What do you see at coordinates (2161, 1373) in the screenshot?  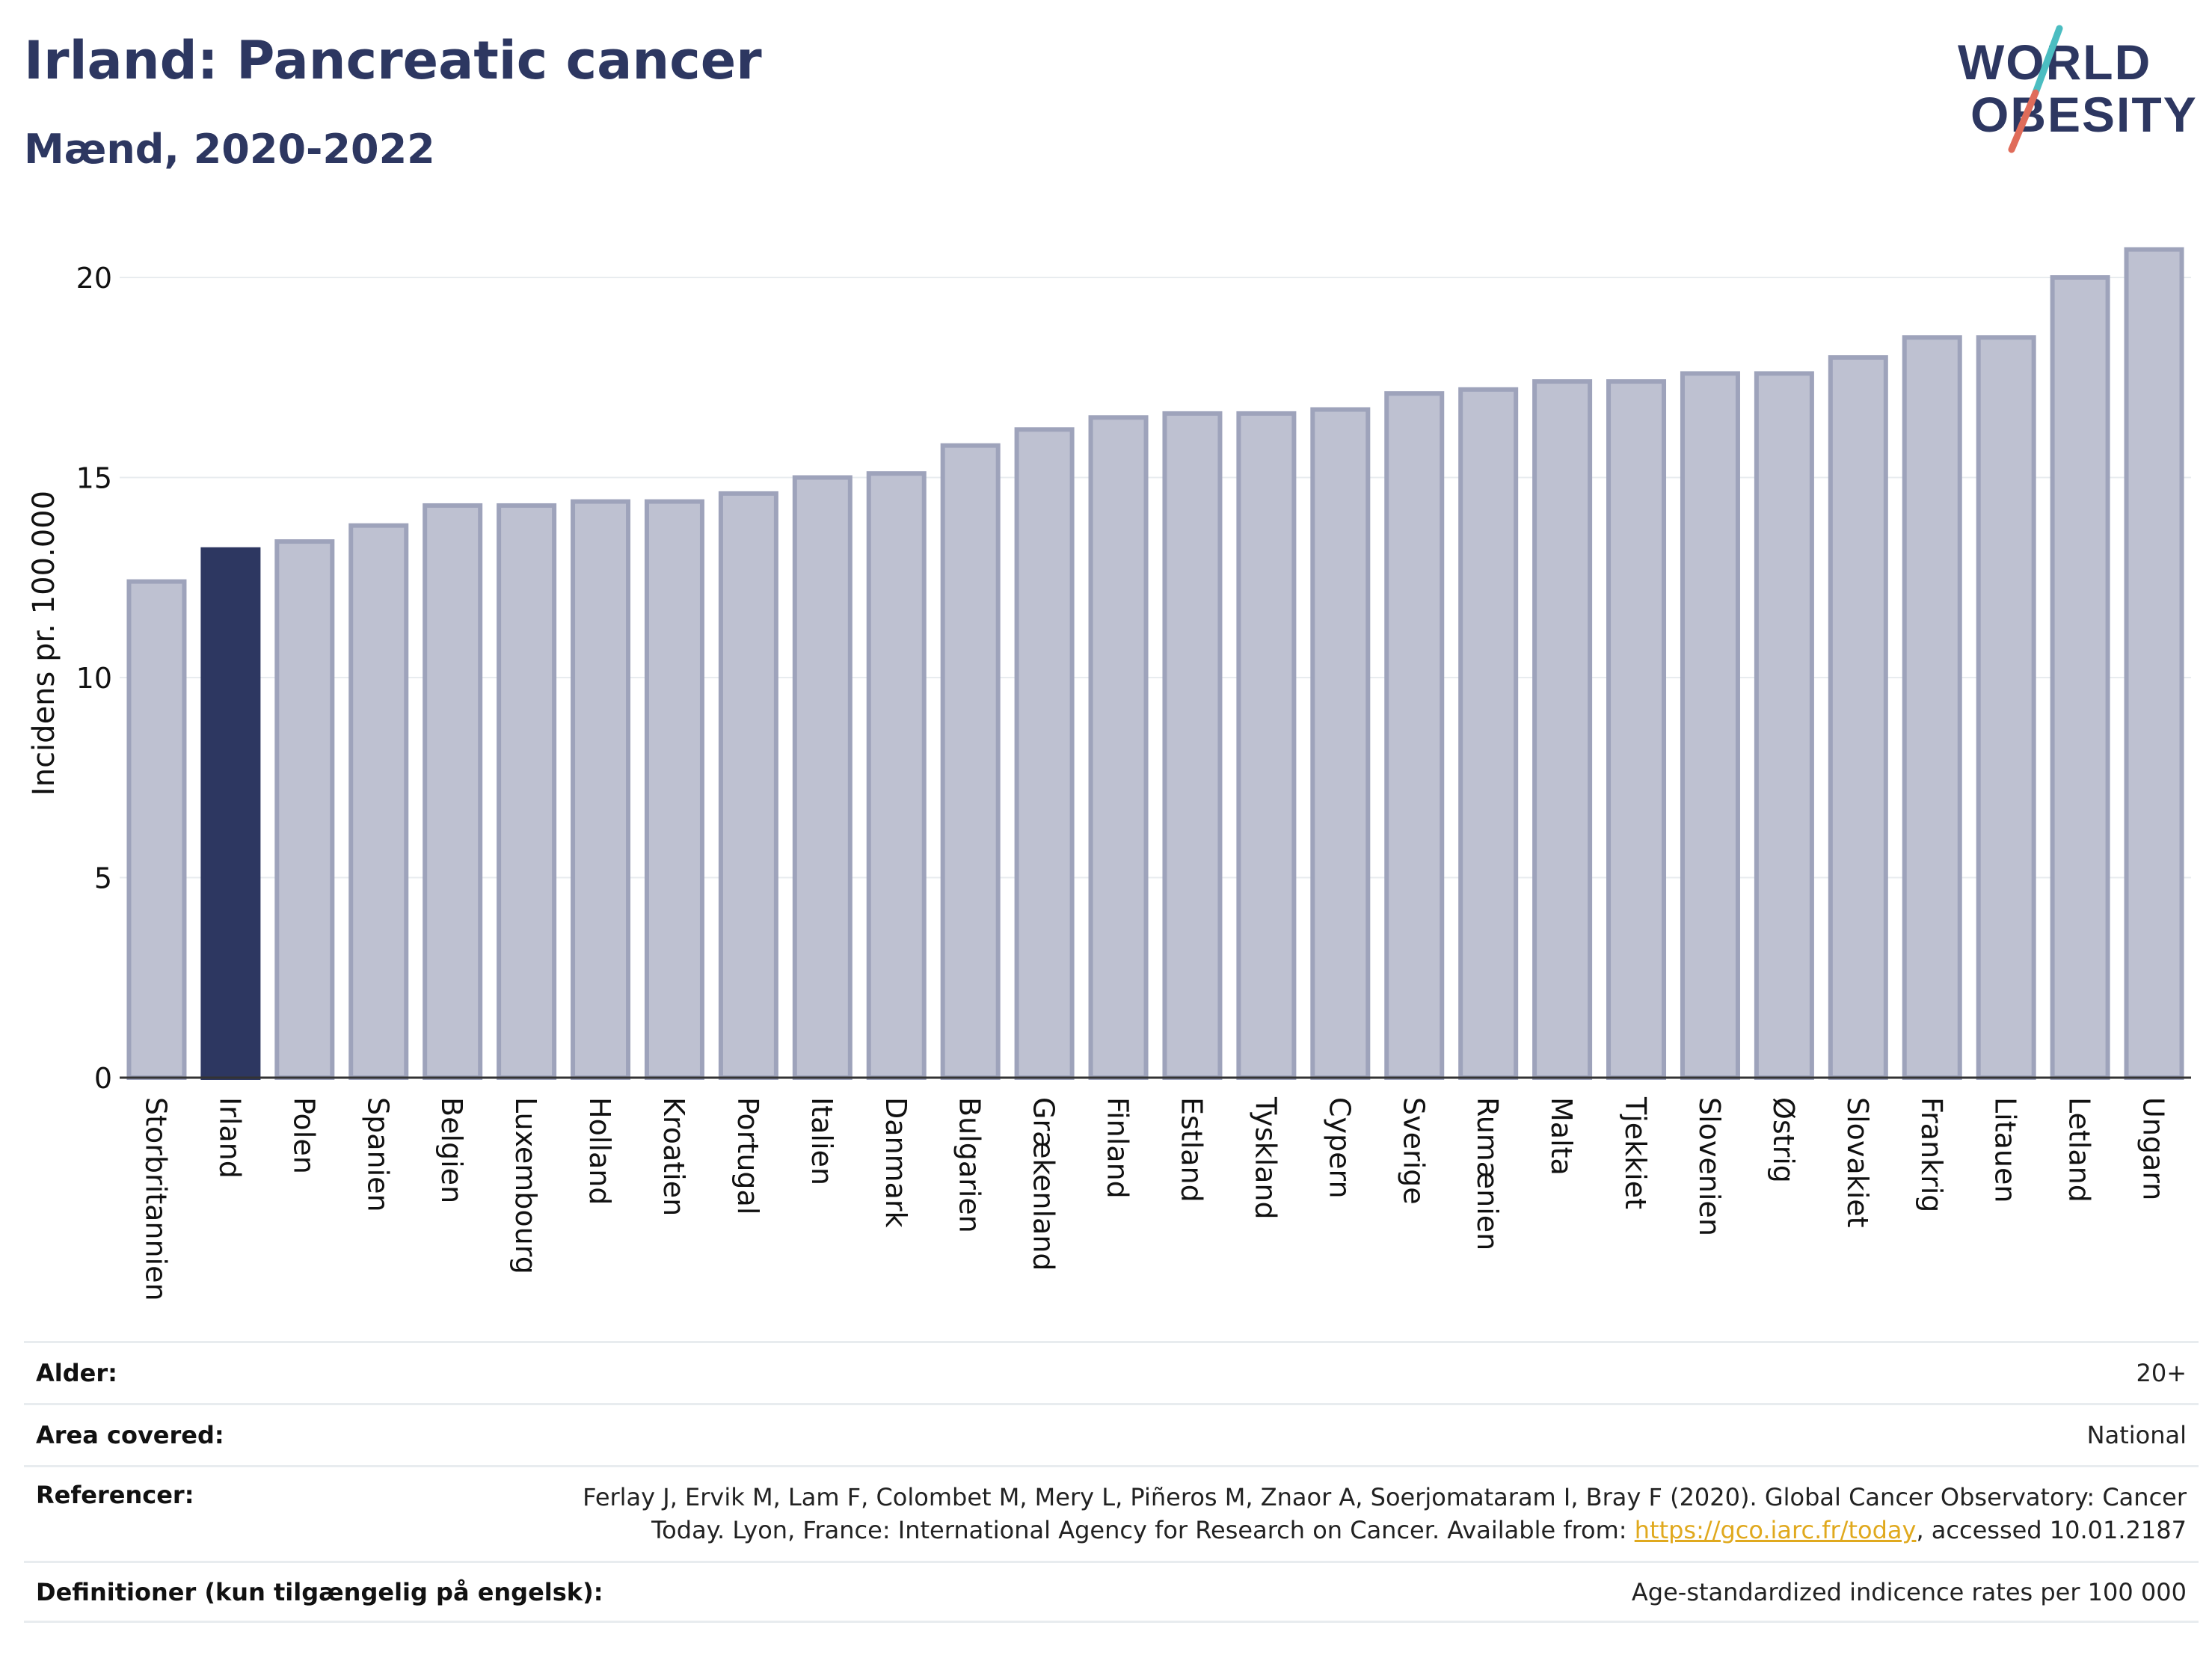 I see `info-value-age: 20+` at bounding box center [2161, 1373].